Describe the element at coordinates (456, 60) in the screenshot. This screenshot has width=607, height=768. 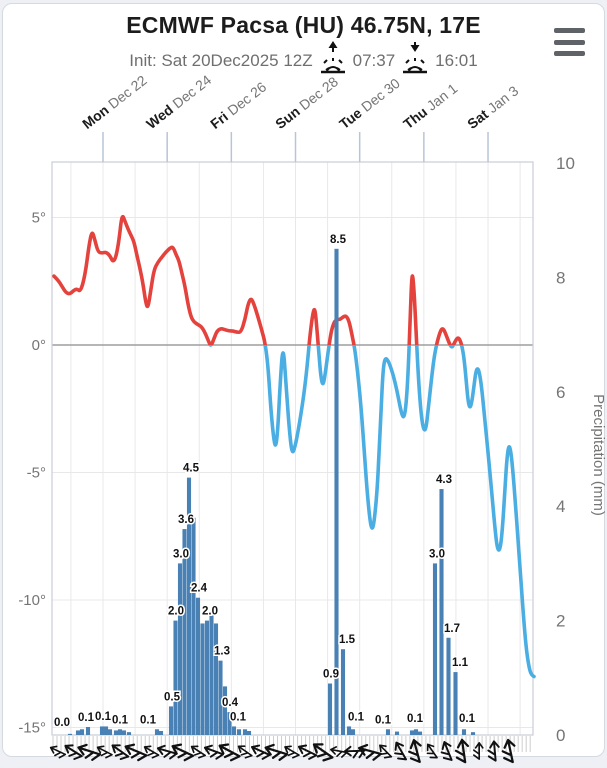
I see `sunset-time: 16:01` at that location.